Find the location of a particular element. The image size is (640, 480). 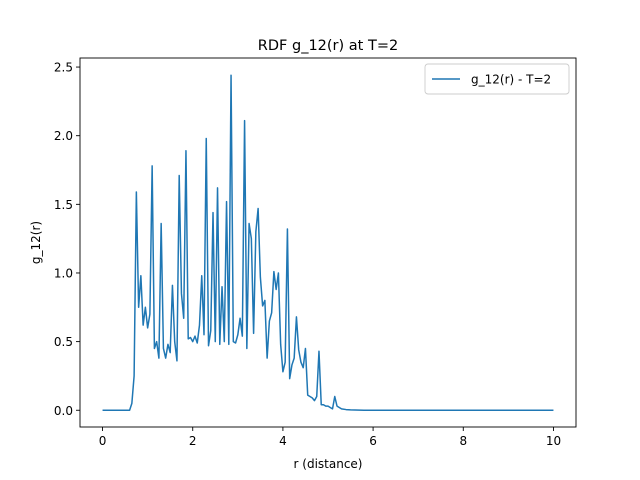

y-tick-label: 0.5 is located at coordinates (63, 342).